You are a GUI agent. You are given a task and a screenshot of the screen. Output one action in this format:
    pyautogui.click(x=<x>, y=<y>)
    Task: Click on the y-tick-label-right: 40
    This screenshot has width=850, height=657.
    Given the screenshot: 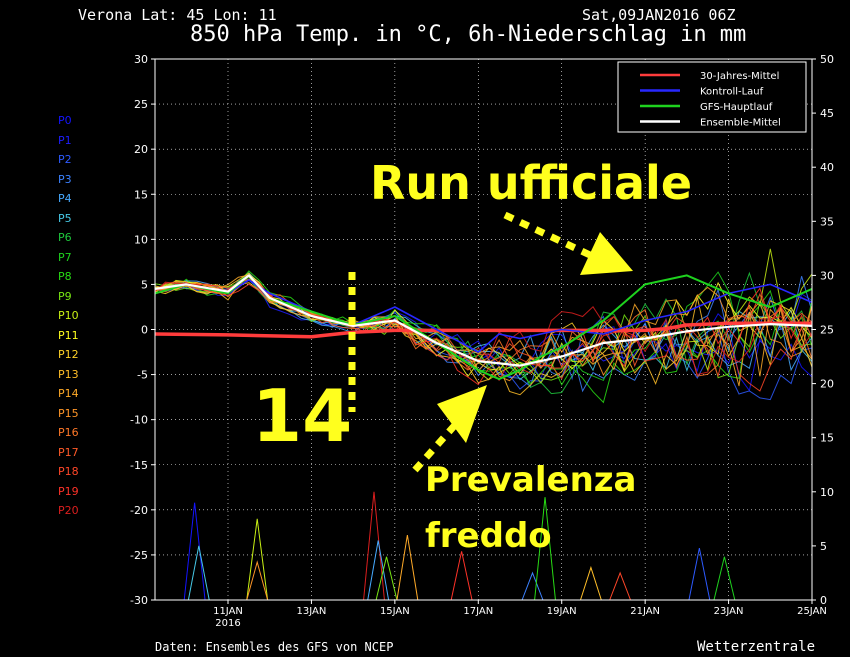 What is the action you would take?
    pyautogui.click(x=827, y=167)
    